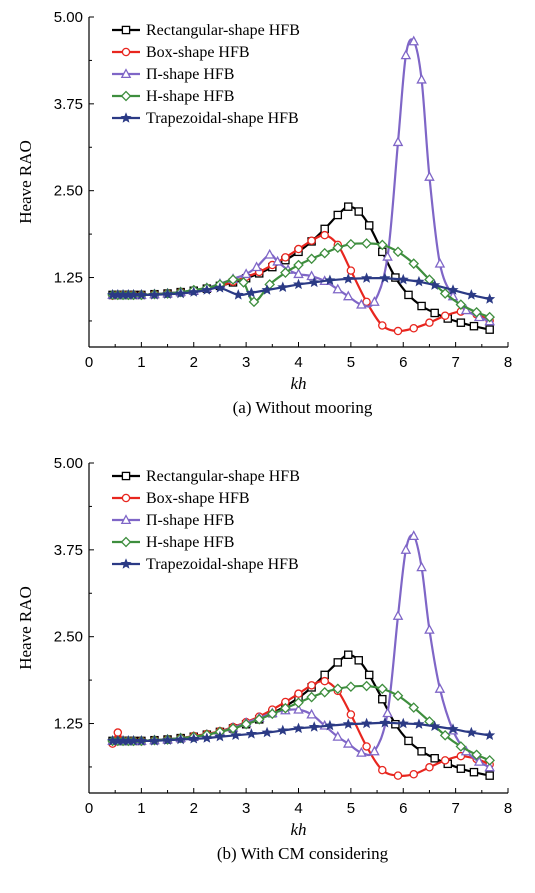 The width and height of the screenshot is (535, 893). What do you see at coordinates (246, 808) in the screenshot?
I see `x-tick-label: 3` at bounding box center [246, 808].